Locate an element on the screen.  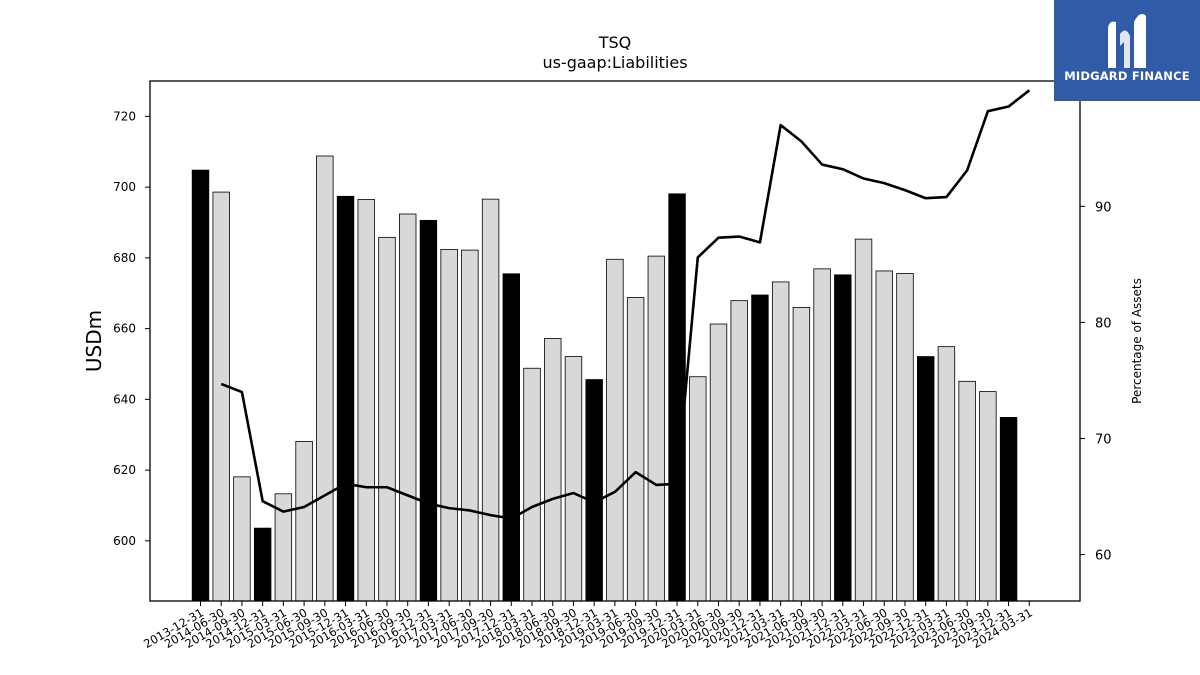
left-axis: 600 620 640 660 680 700 720 is located at coordinates (131, 328).